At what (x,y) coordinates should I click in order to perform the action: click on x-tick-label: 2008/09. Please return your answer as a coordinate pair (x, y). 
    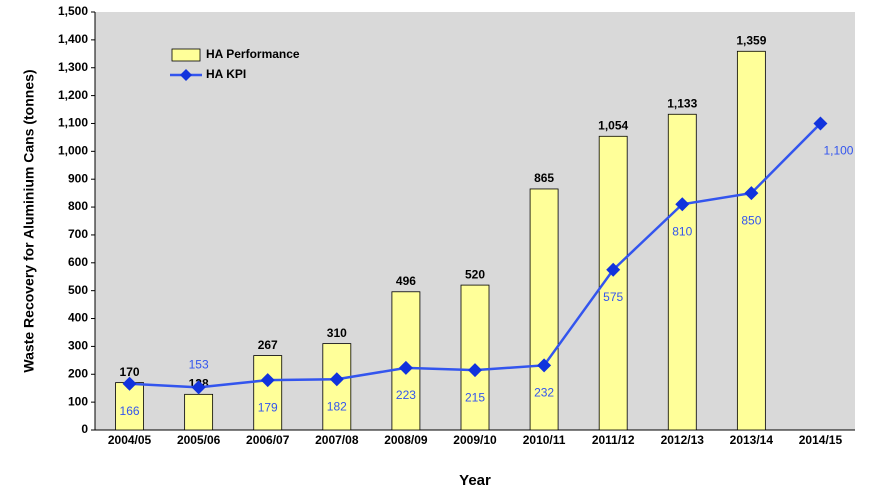
    Looking at the image, I should click on (406, 440).